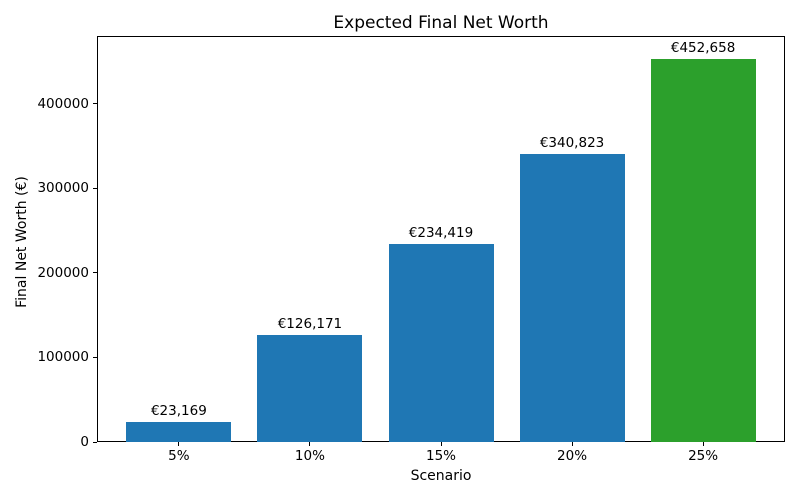 This screenshot has height=500, width=800. What do you see at coordinates (63, 188) in the screenshot?
I see `y-tick-label: 300000` at bounding box center [63, 188].